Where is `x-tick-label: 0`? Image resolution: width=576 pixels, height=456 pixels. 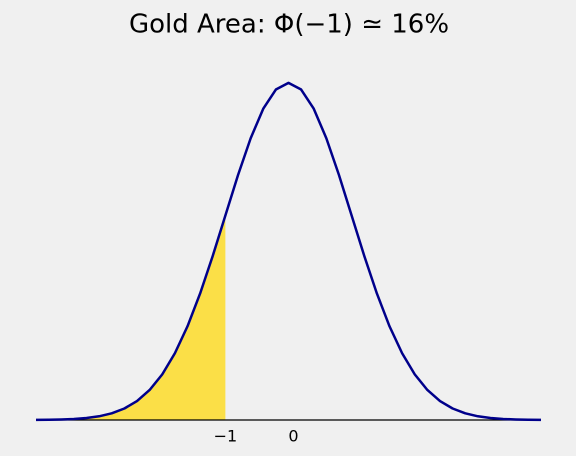
x-tick-label: 0 is located at coordinates (293, 436).